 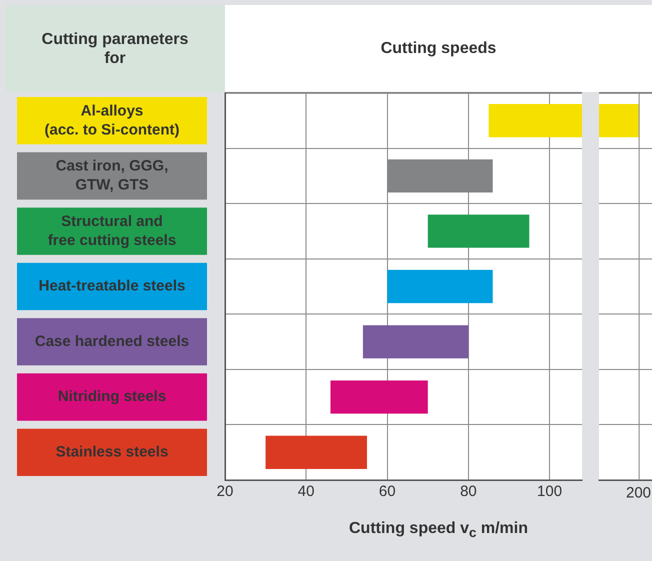 I want to click on y-axis-title: Cutting parameters for, so click(x=115, y=48).